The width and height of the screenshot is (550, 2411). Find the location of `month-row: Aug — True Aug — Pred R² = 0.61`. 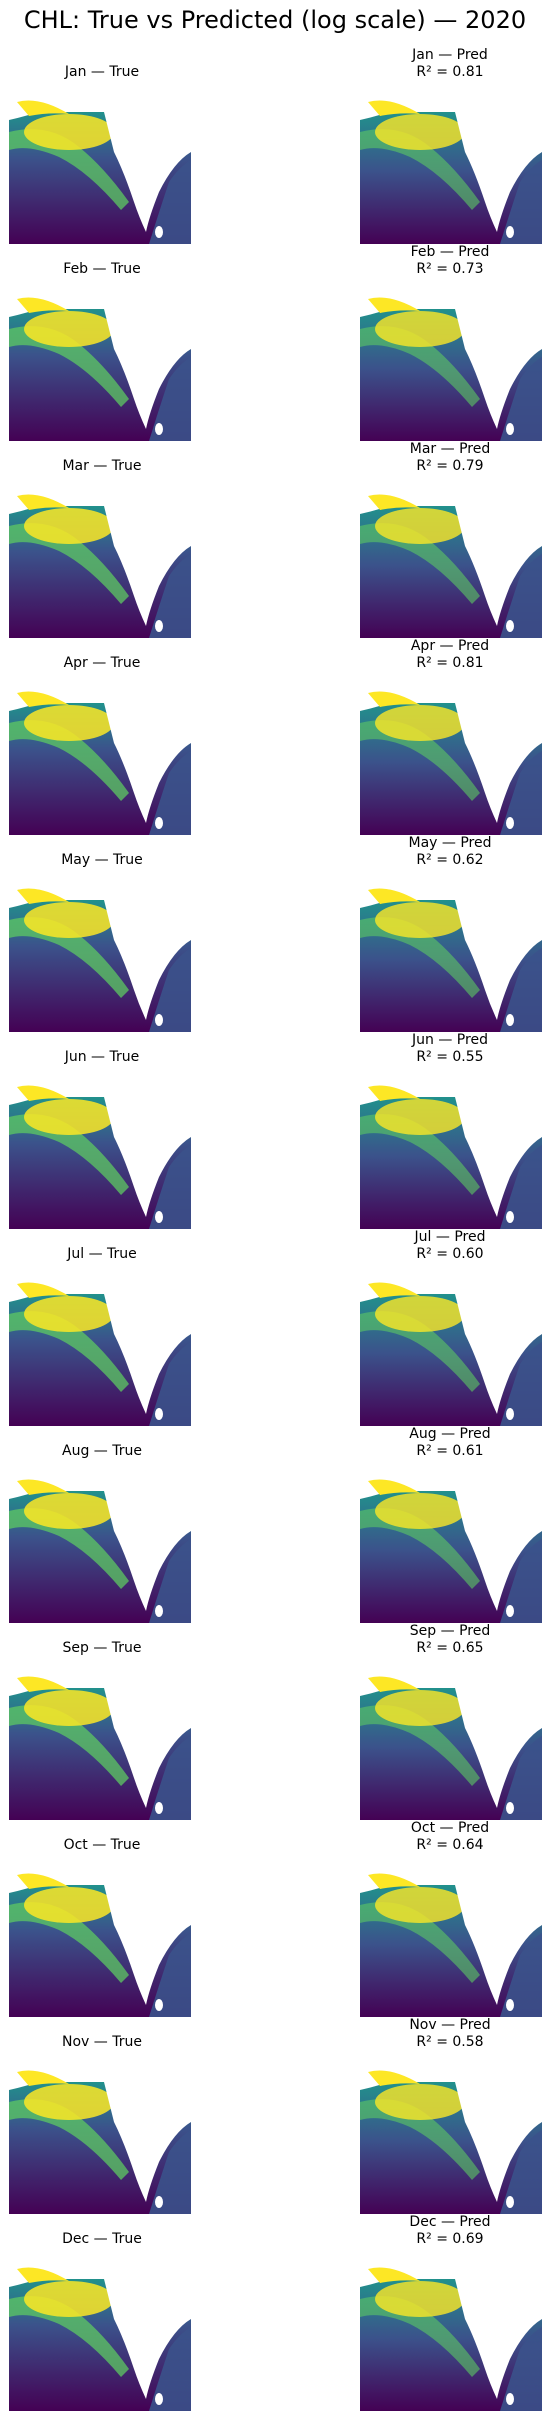

month-row: Aug — True Aug — Pred R² = 0.61 is located at coordinates (275, 1524).